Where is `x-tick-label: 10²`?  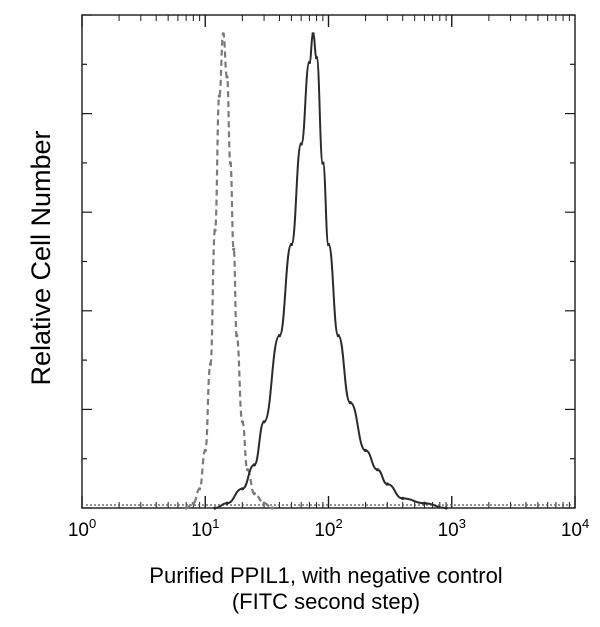
x-tick-label: 10² is located at coordinates (328, 528).